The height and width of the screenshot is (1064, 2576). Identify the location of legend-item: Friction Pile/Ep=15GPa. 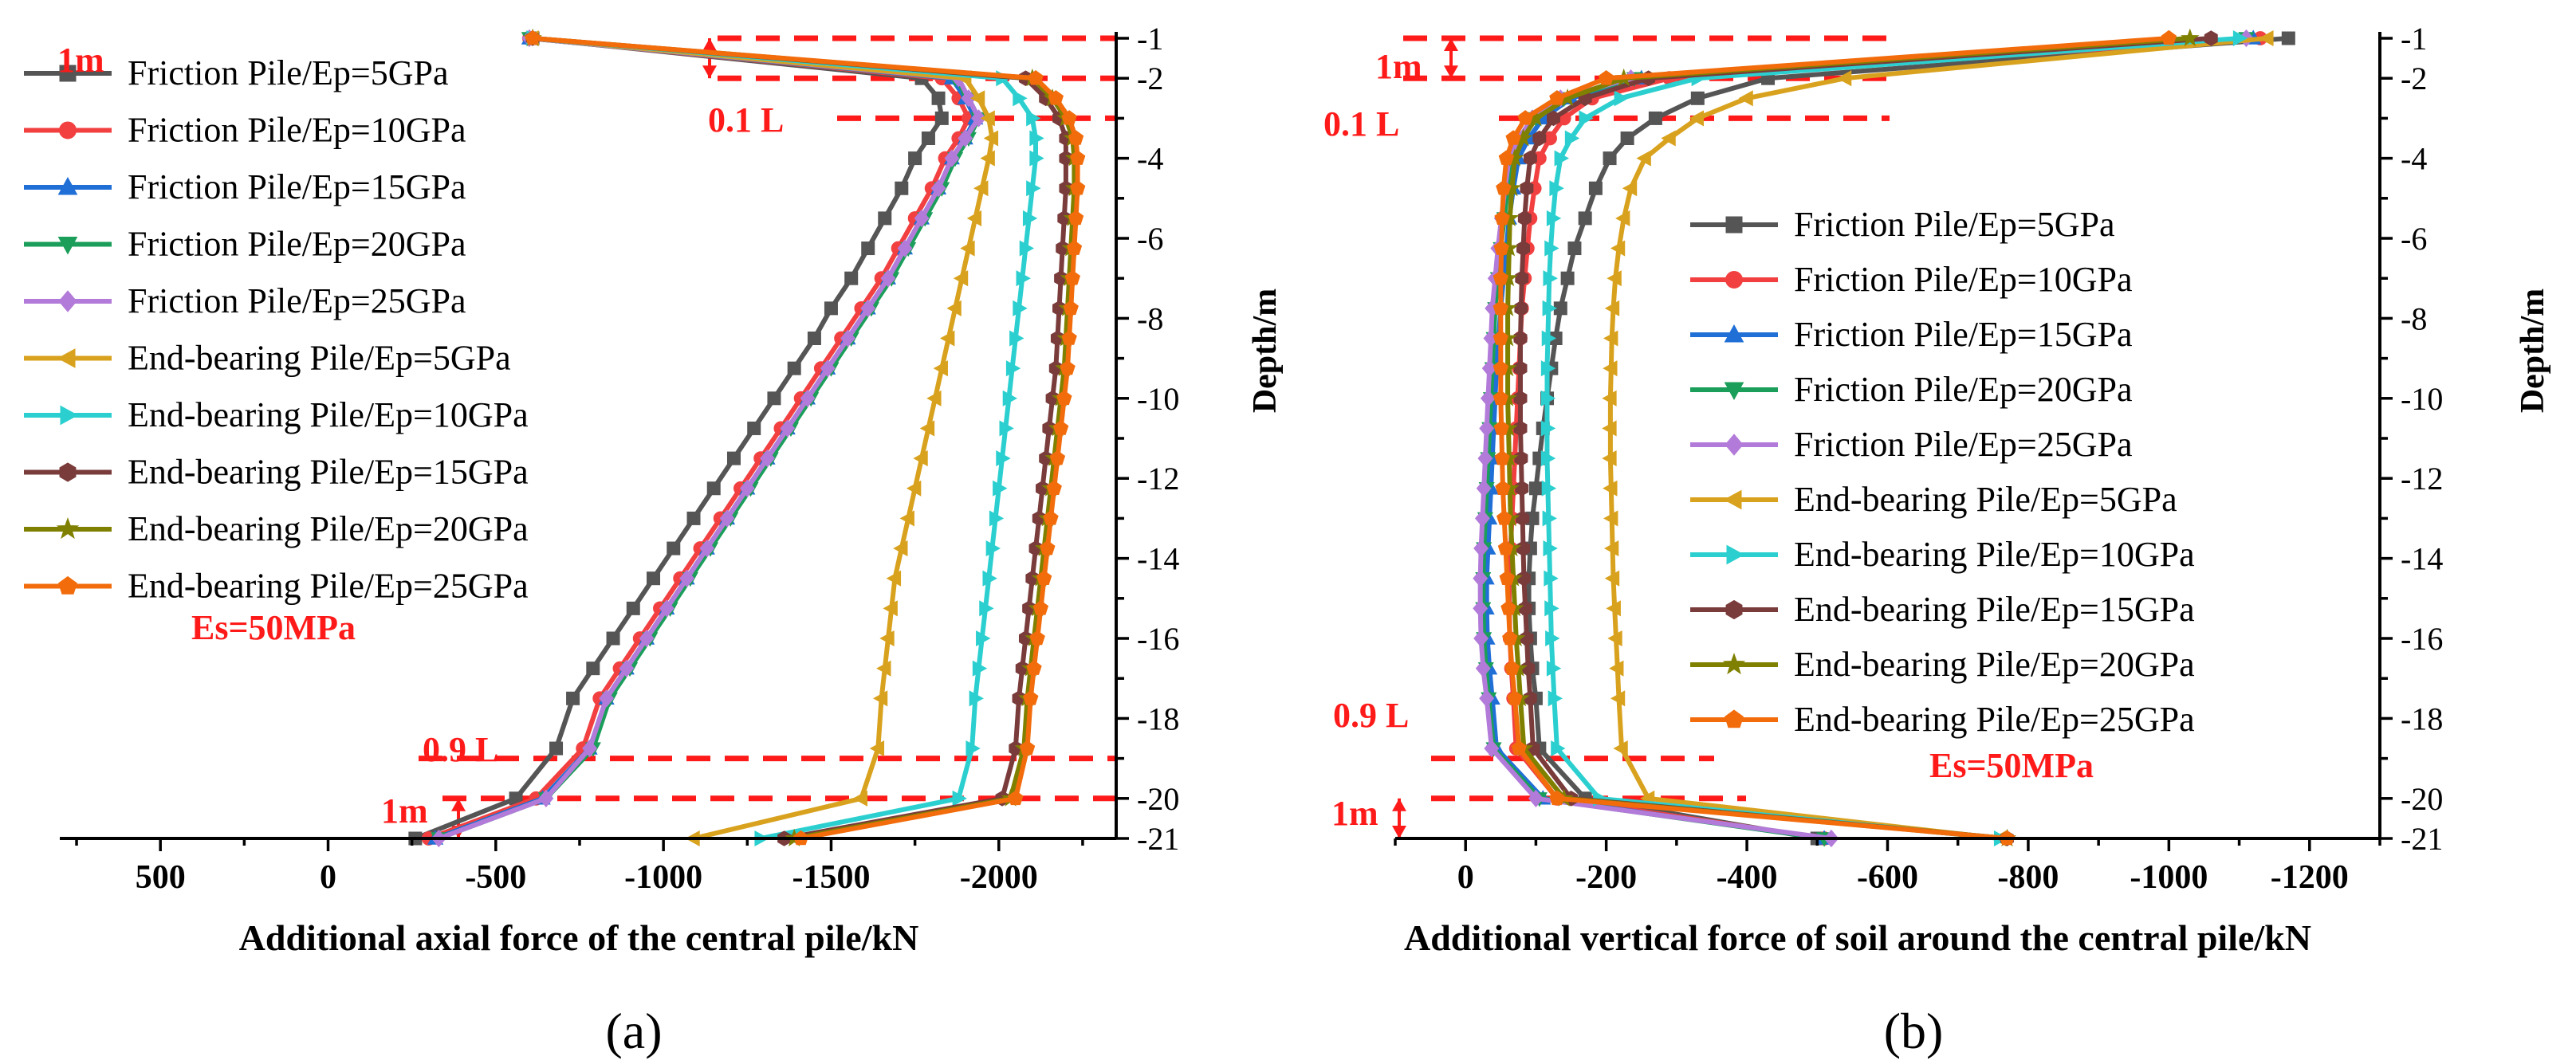
(245, 186).